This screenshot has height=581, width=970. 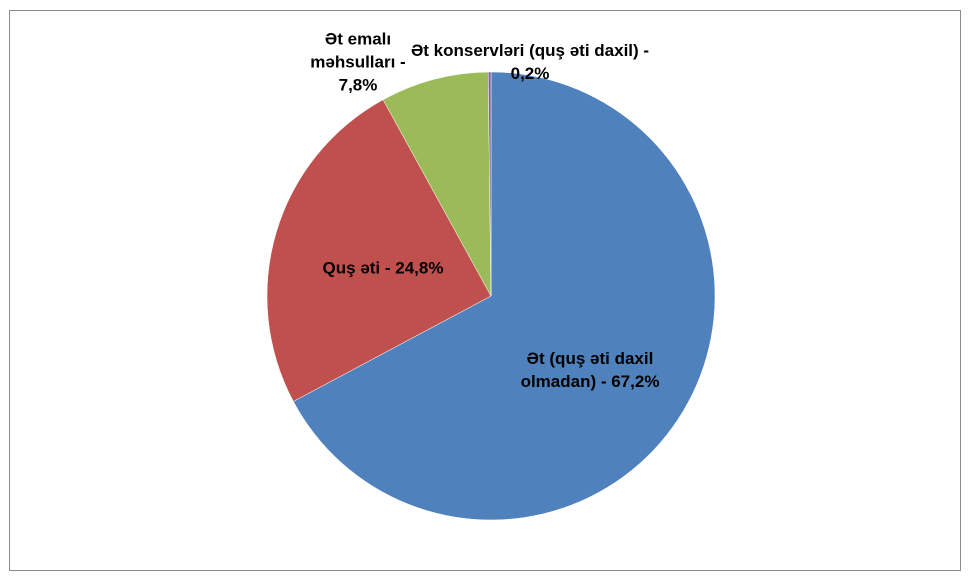 I want to click on data-label: Quş əti - 24,8%, so click(x=383, y=268).